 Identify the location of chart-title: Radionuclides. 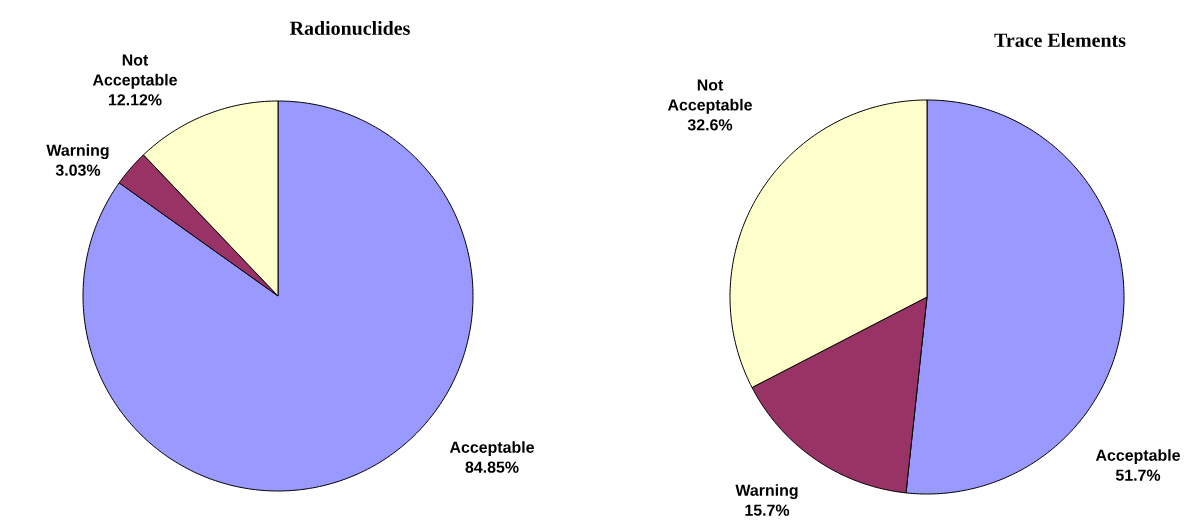
(350, 28).